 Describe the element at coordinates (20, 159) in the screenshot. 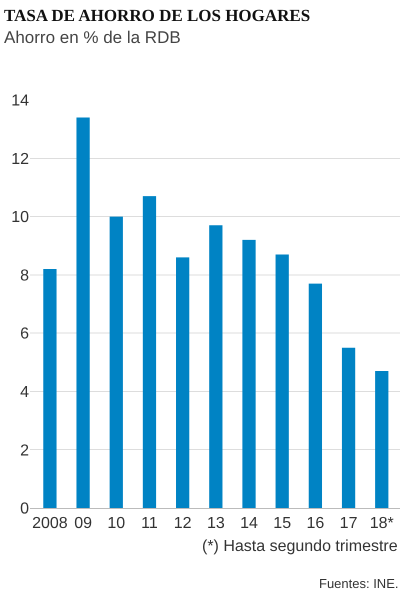

I see `y-tick-label: 12` at that location.